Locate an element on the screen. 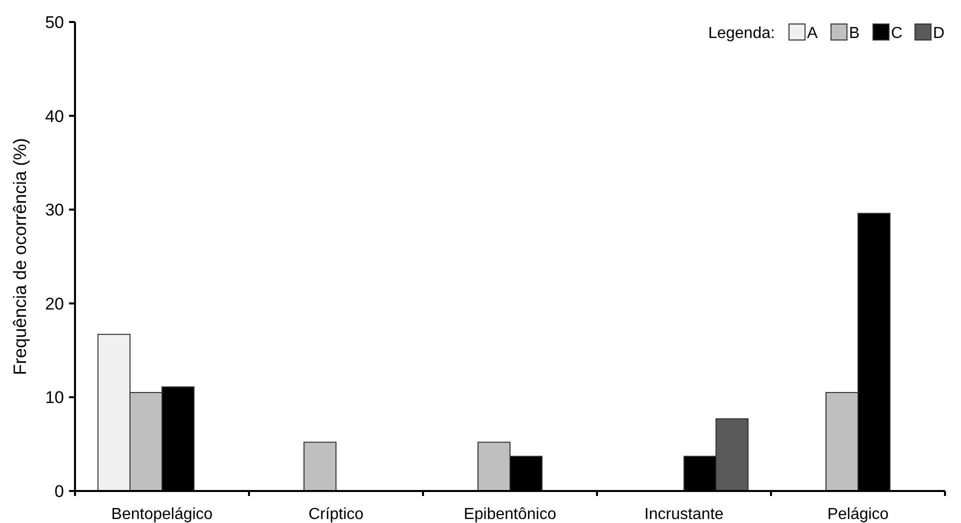 The width and height of the screenshot is (961, 523). y-tick-label: 10 is located at coordinates (54, 398).